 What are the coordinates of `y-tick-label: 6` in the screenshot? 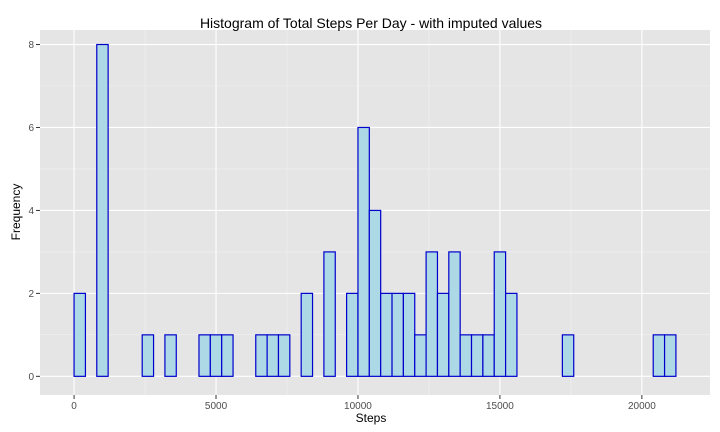 It's located at (31, 128).